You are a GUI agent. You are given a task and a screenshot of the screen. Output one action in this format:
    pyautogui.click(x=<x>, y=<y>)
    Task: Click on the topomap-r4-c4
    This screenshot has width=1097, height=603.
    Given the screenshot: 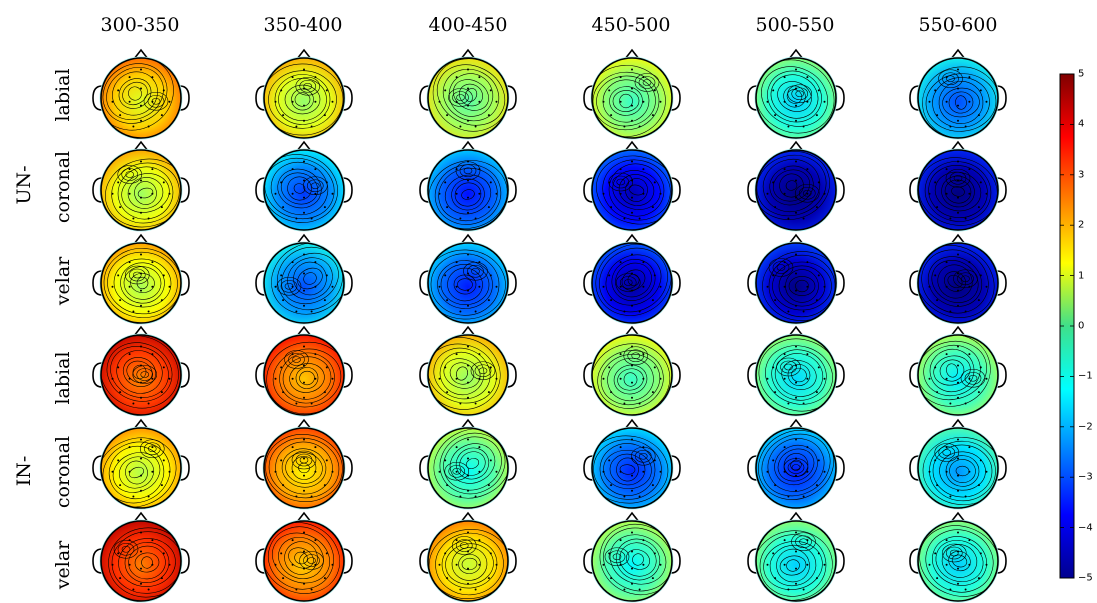 What is the action you would take?
    pyautogui.click(x=632, y=371)
    